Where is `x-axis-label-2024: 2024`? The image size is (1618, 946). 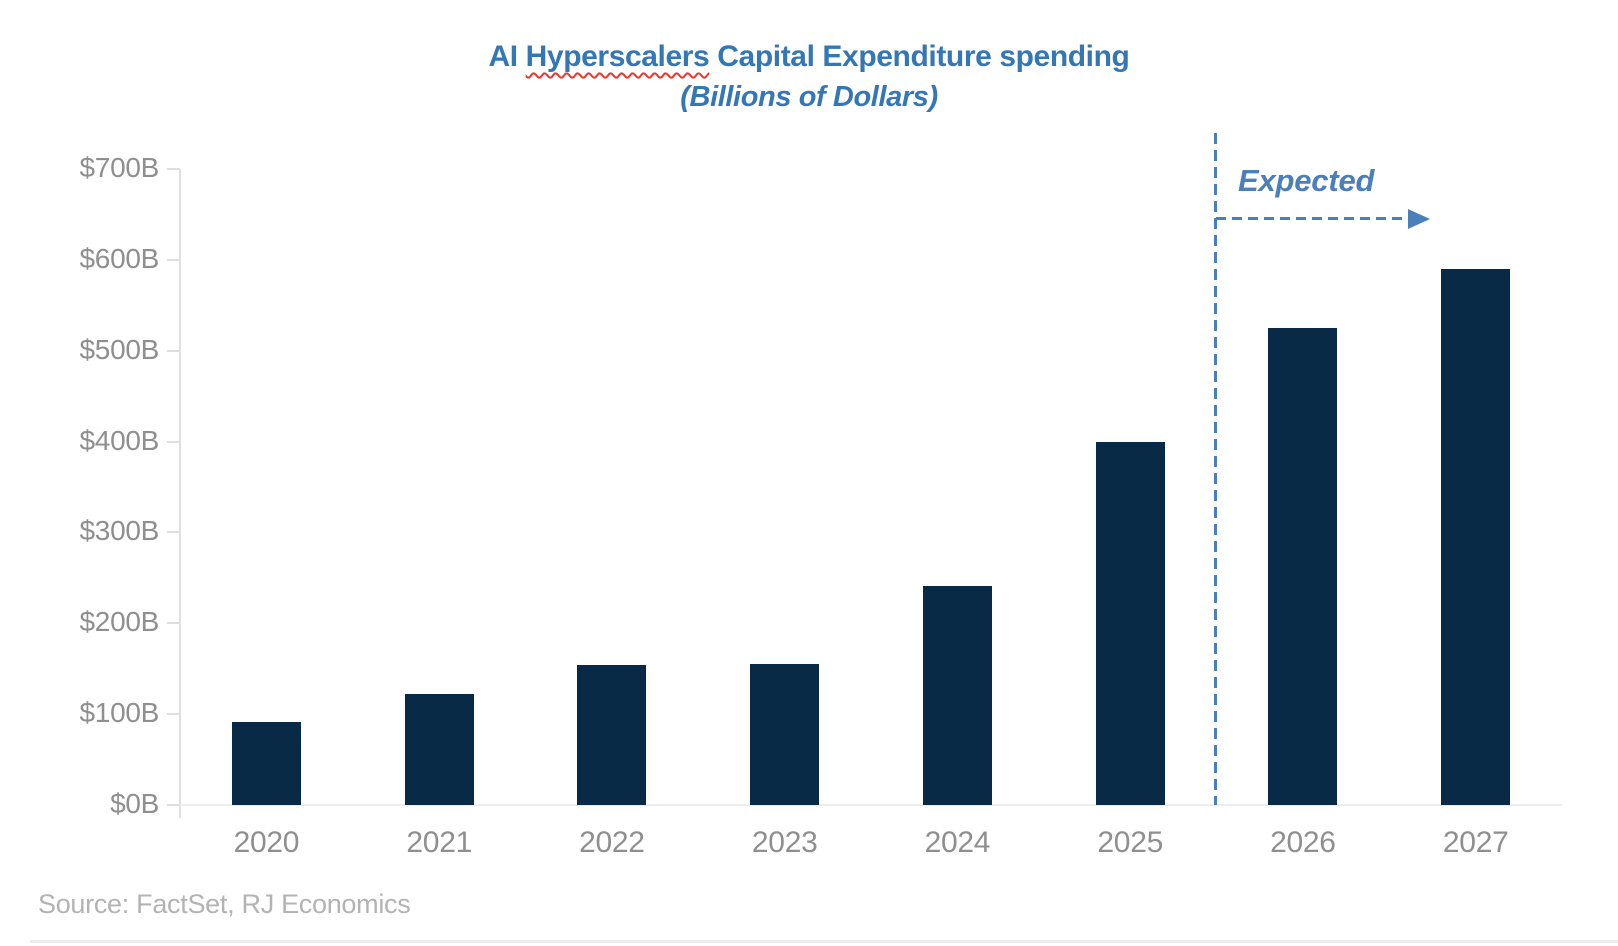
x-axis-label-2024: 2024 is located at coordinates (957, 842).